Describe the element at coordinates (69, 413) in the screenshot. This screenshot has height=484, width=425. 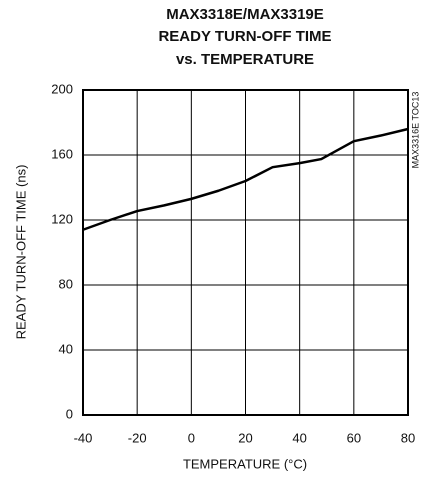
I see `y-tick-label: 0` at that location.